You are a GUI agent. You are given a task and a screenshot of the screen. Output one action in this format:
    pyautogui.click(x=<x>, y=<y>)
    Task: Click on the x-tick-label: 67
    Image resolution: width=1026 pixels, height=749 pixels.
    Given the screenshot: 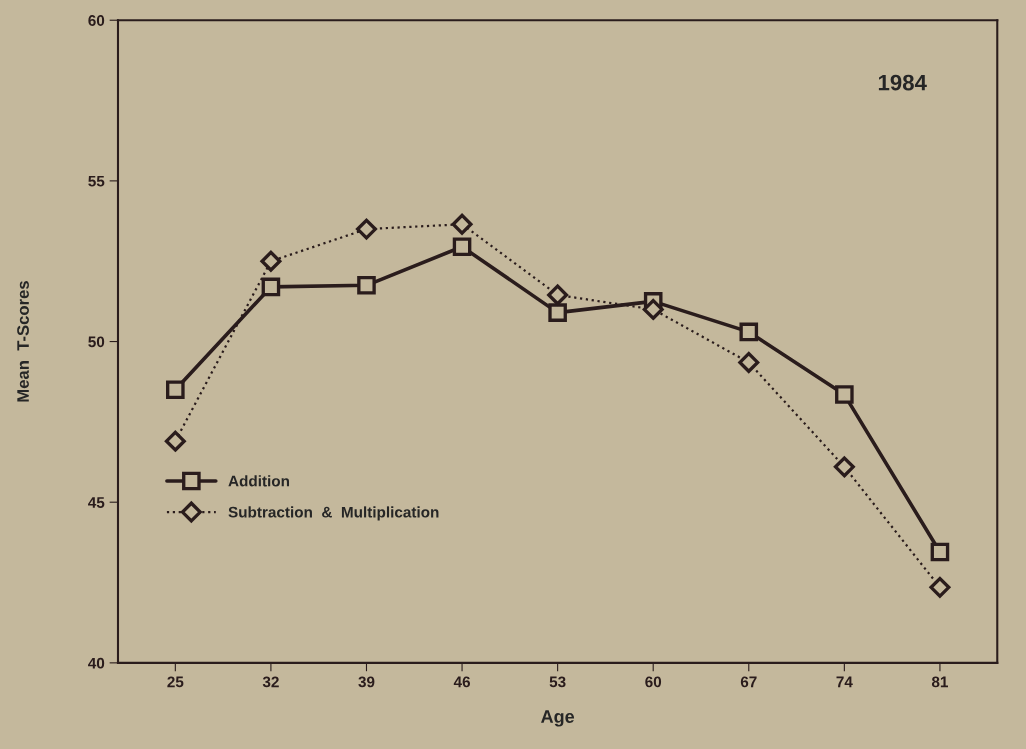 What is the action you would take?
    pyautogui.click(x=748, y=682)
    